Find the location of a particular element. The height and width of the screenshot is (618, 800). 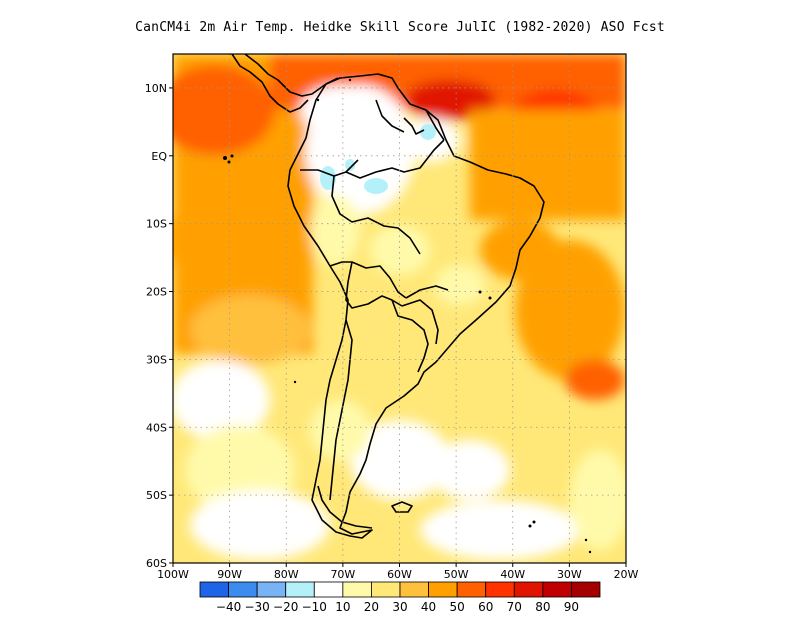

colorbar-label: 50 is located at coordinates (457, 607).